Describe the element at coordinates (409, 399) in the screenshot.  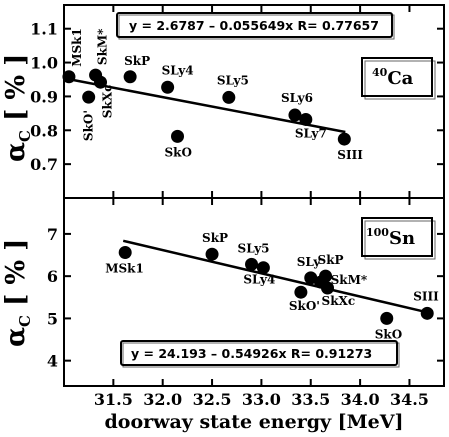
I see `x-tick-label: 34.5` at that location.